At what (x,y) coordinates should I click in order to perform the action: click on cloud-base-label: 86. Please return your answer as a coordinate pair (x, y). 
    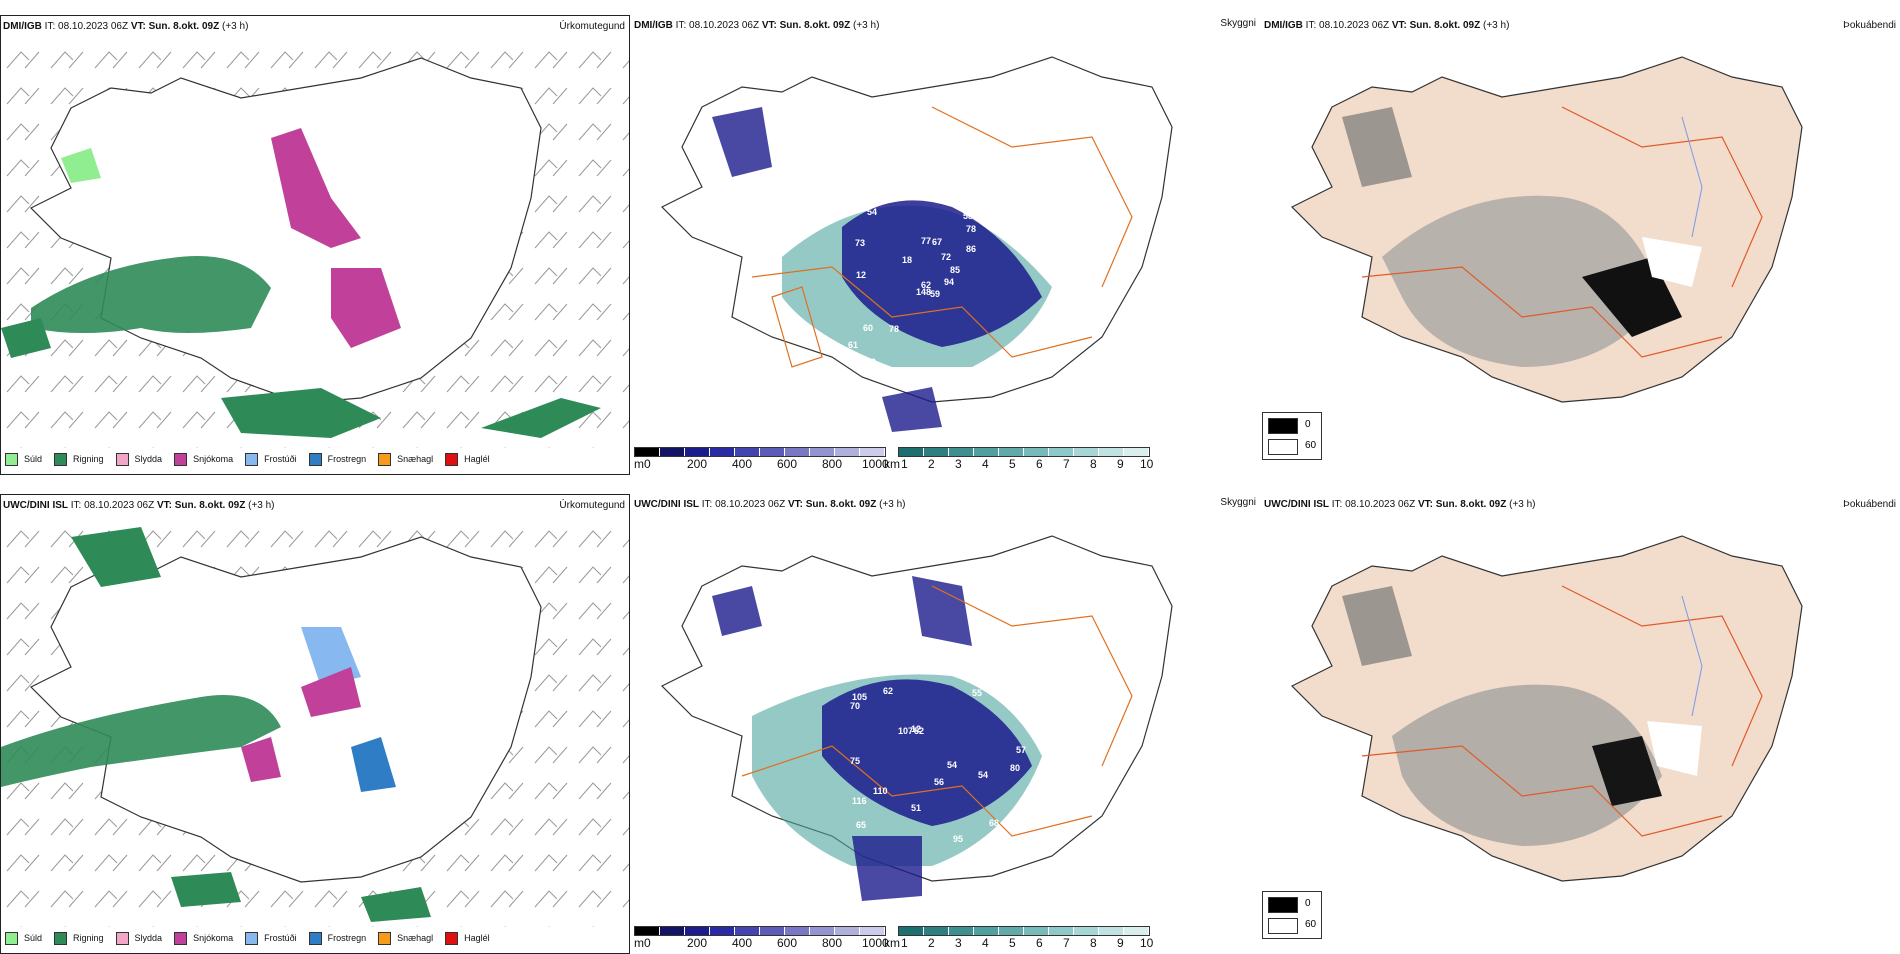
    Looking at the image, I should click on (971, 249).